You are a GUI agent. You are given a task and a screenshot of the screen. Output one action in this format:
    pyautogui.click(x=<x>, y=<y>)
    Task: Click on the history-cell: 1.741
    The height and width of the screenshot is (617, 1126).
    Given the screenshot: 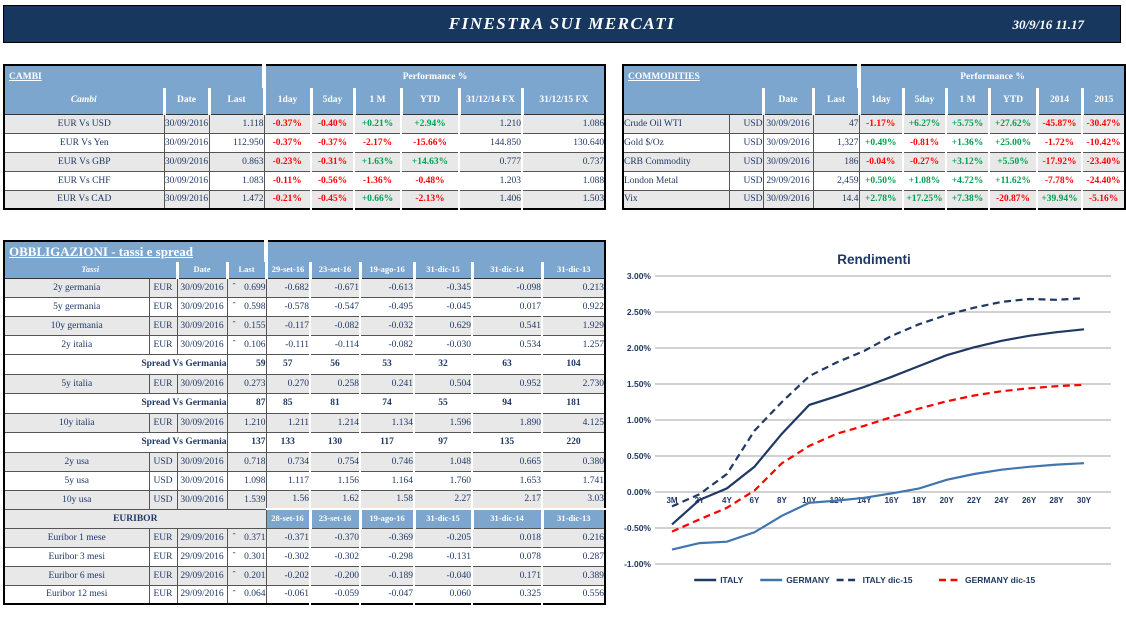 What is the action you would take?
    pyautogui.click(x=574, y=481)
    